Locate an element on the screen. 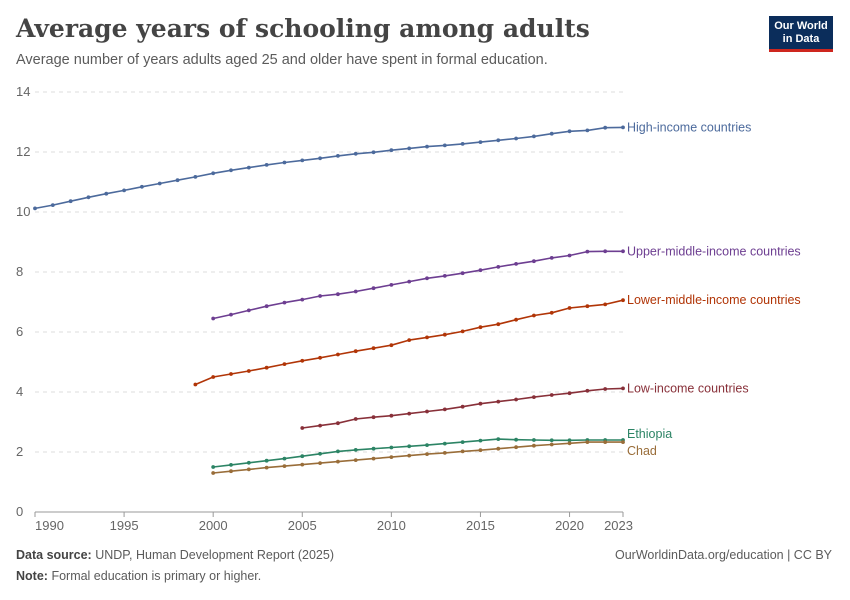  y-tick-label: 8 is located at coordinates (19, 271).